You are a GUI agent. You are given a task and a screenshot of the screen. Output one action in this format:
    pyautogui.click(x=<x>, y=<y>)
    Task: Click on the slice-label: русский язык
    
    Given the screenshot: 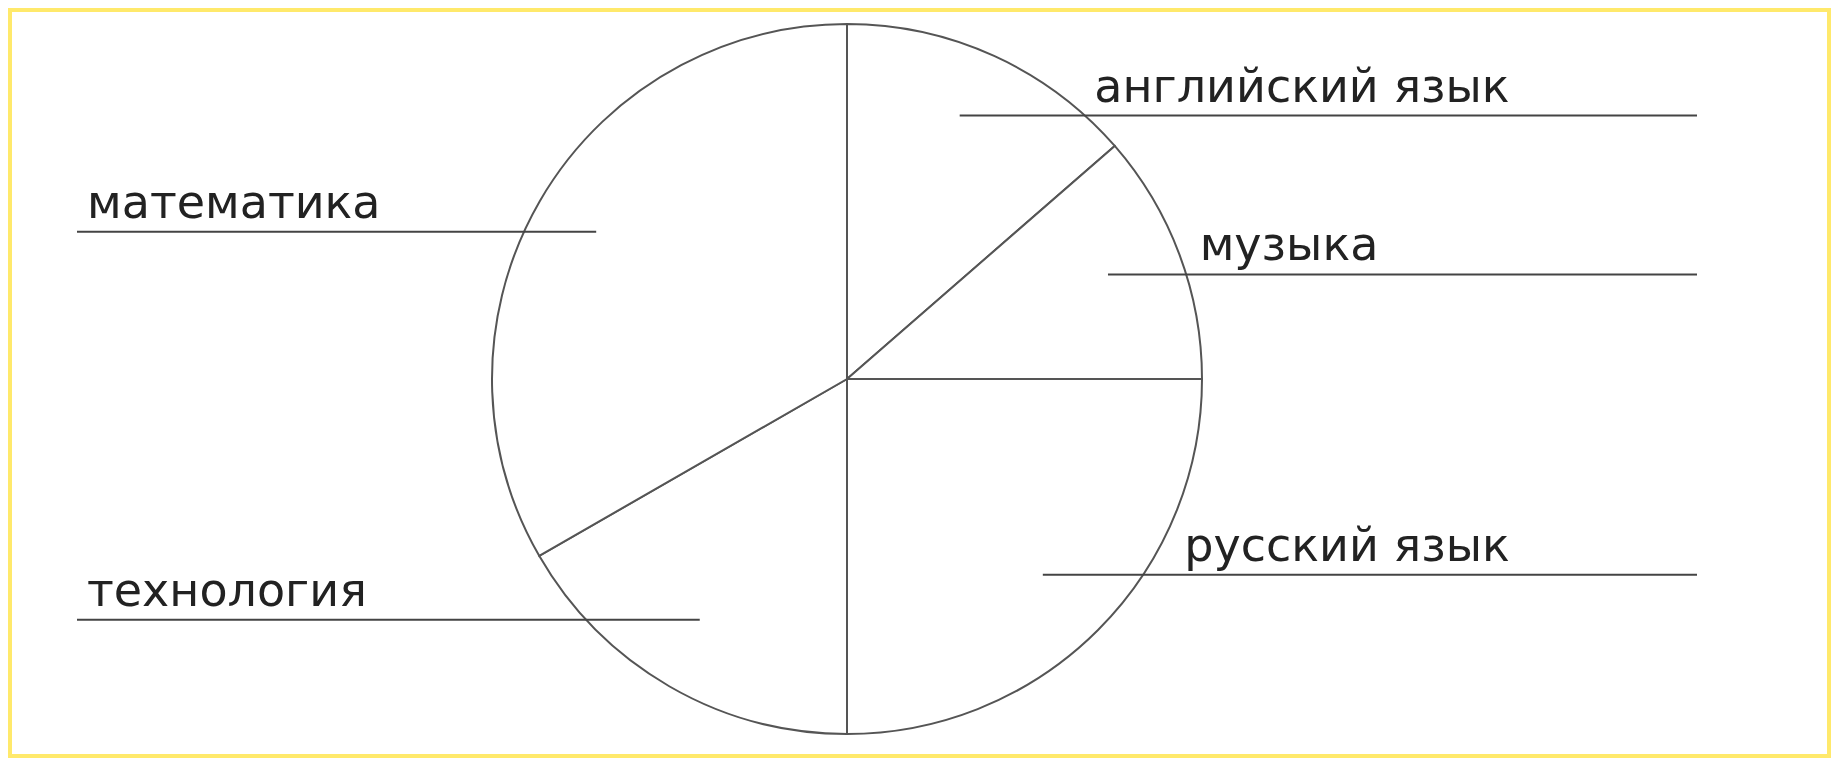 What is the action you would take?
    pyautogui.click(x=1347, y=544)
    